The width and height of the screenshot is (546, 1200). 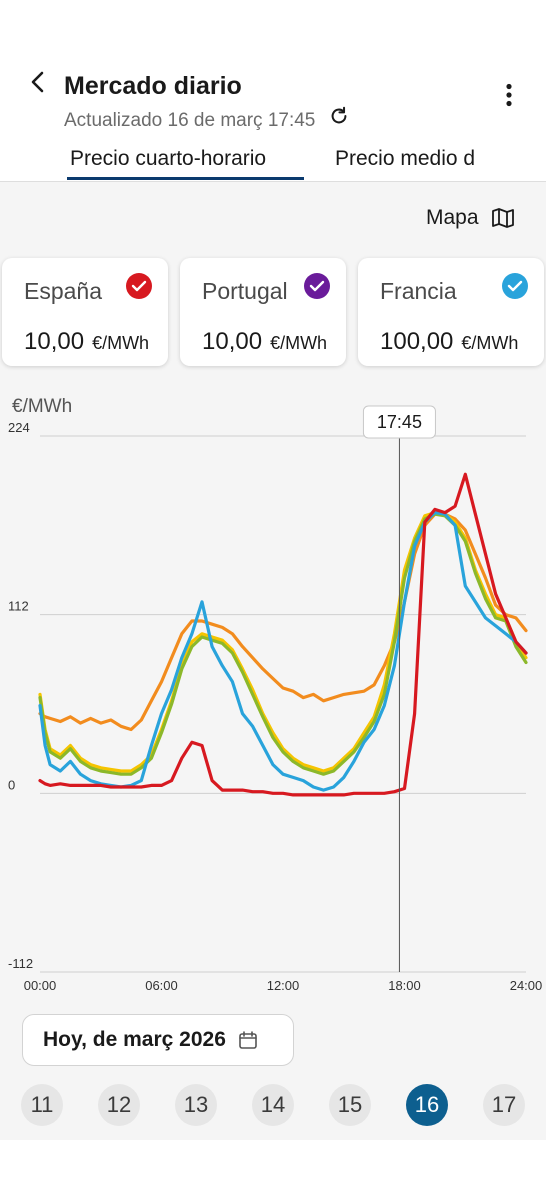 I want to click on map-button: Mapa, so click(x=470, y=218).